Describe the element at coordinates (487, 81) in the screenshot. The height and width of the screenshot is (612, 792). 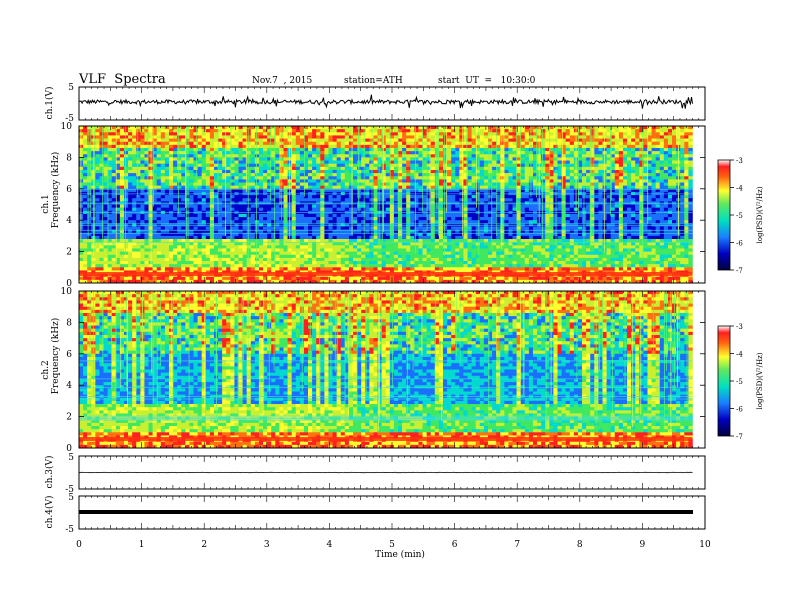
I see `start-time-label: start UT = 10:30:0` at that location.